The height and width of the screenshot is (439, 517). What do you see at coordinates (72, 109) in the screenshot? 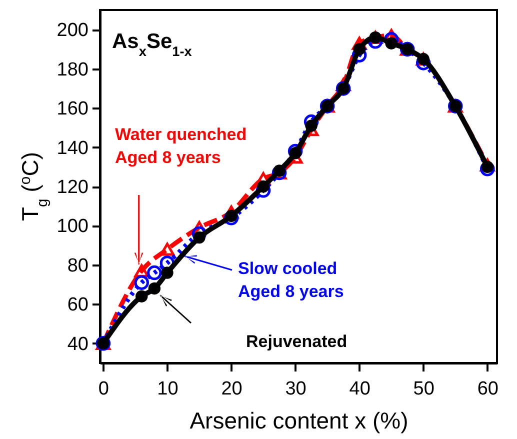
I see `y-tick-label: 160` at bounding box center [72, 109].